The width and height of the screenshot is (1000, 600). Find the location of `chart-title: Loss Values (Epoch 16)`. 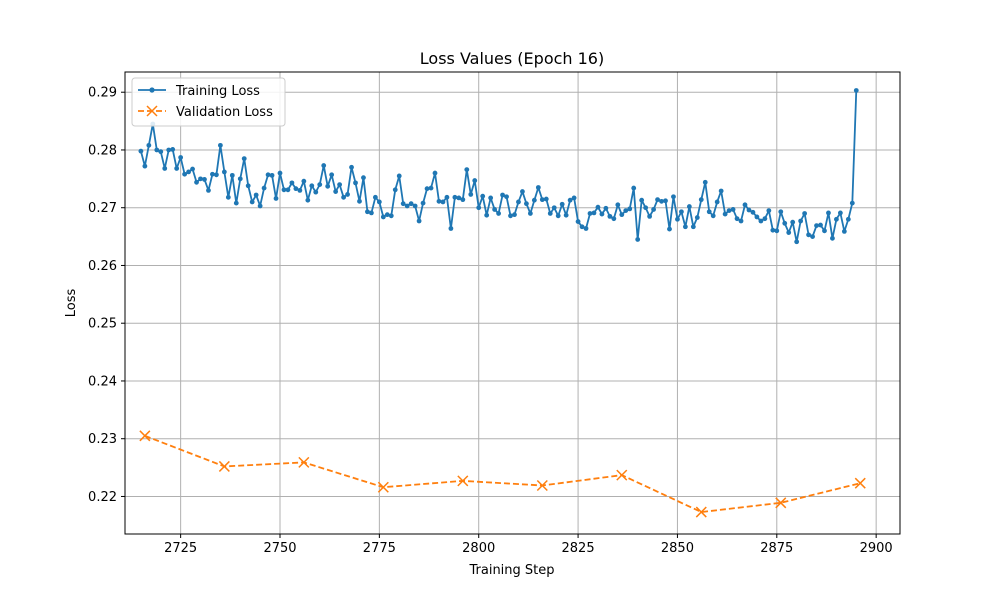

chart-title: Loss Values (Epoch 16) is located at coordinates (512, 58).